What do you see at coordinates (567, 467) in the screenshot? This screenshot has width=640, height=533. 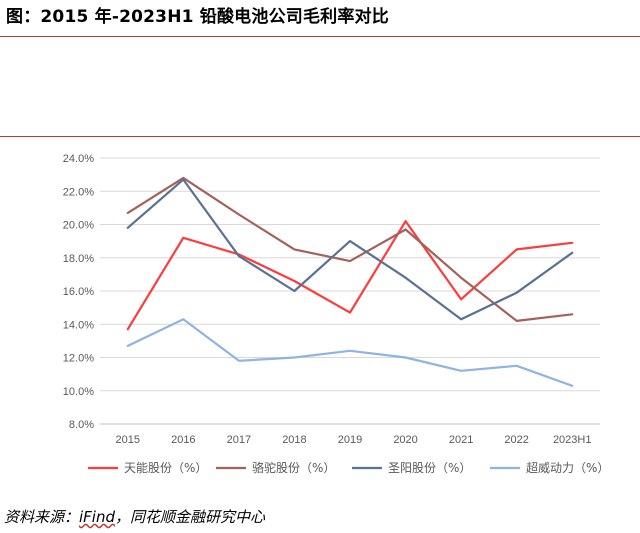 I see `legend-label: 超威动力（%）` at bounding box center [567, 467].